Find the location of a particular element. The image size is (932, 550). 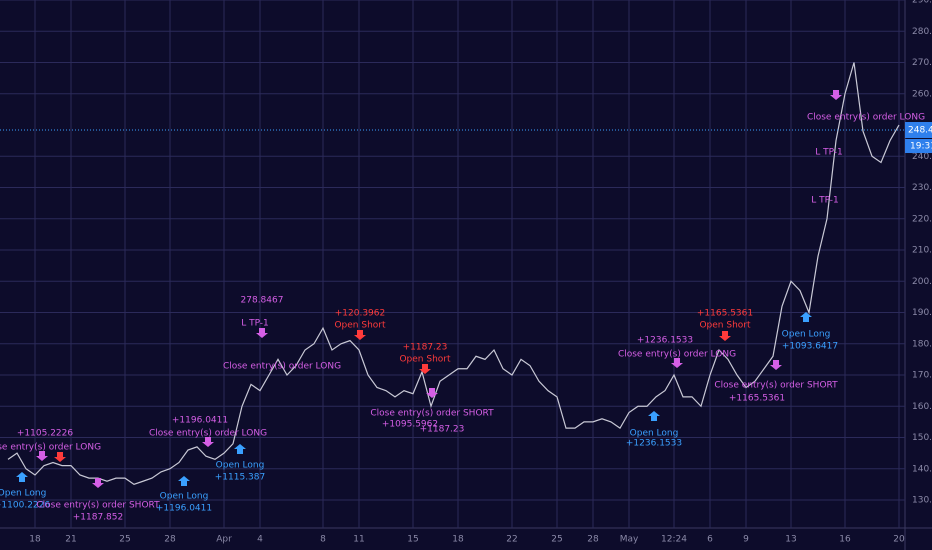

y-tick-label: 170.00 is located at coordinates (922, 376).